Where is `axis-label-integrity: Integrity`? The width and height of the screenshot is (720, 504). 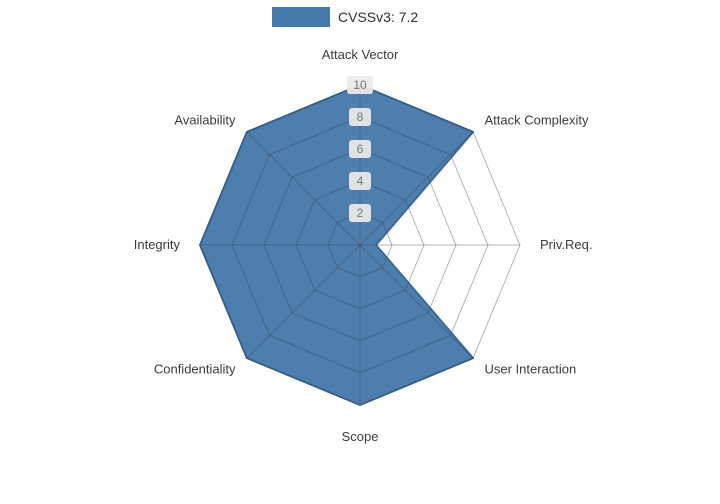
axis-label-integrity: Integrity is located at coordinates (157, 244).